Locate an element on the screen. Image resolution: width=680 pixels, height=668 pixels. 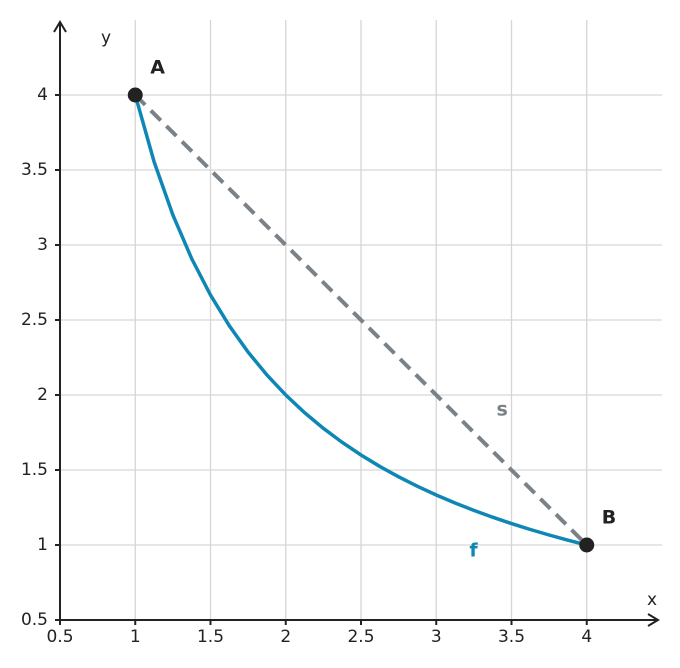
x-tick-label: 3 is located at coordinates (436, 637).